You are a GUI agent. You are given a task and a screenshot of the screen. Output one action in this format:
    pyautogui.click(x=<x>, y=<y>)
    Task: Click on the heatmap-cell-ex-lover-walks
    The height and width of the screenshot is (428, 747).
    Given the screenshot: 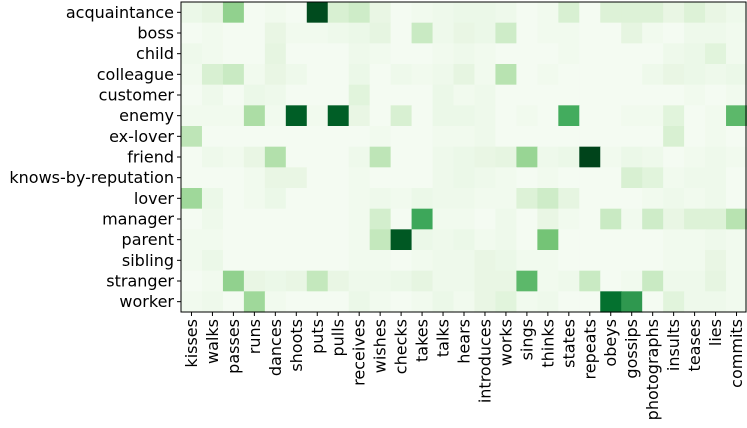 What is the action you would take?
    pyautogui.click(x=212, y=137)
    